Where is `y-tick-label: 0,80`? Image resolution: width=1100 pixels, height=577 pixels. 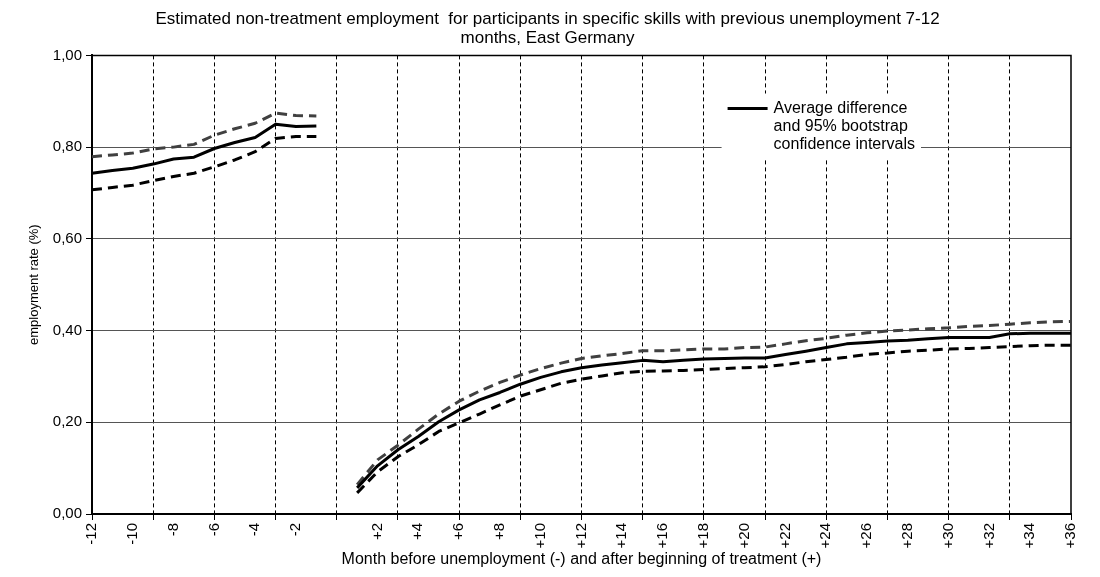 y-tick-label: 0,80 is located at coordinates (67, 146).